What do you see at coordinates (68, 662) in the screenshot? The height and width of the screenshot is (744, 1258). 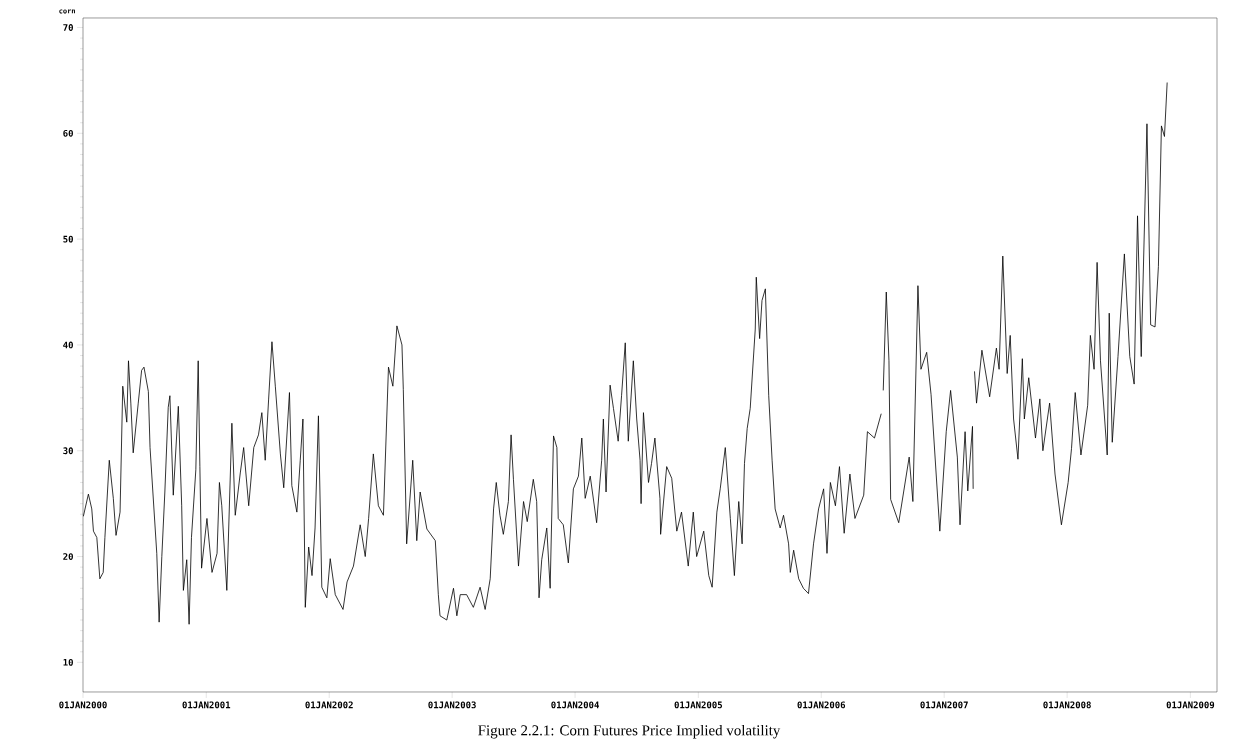 I see `y-tick-label: 10` at bounding box center [68, 662].